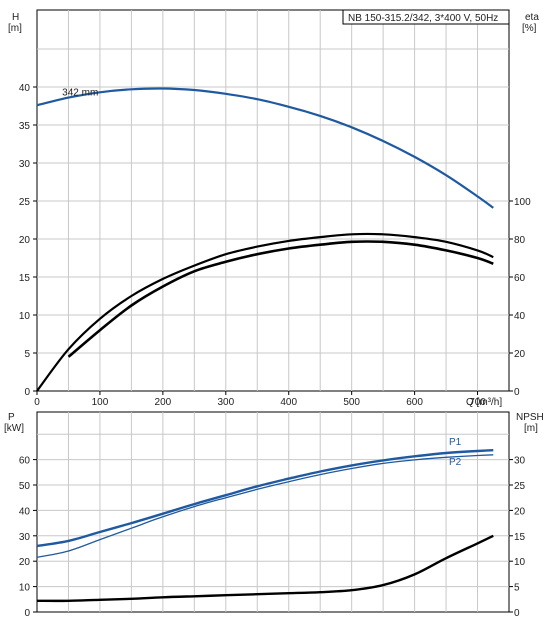  I want to click on q-axis-tick-label: 0, so click(37, 402).